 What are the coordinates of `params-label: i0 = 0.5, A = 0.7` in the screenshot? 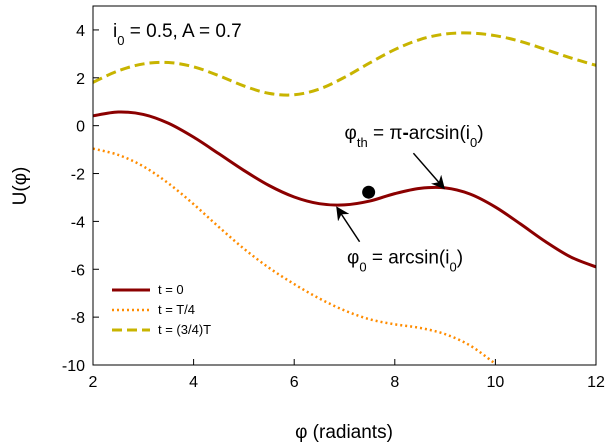 It's located at (177, 34).